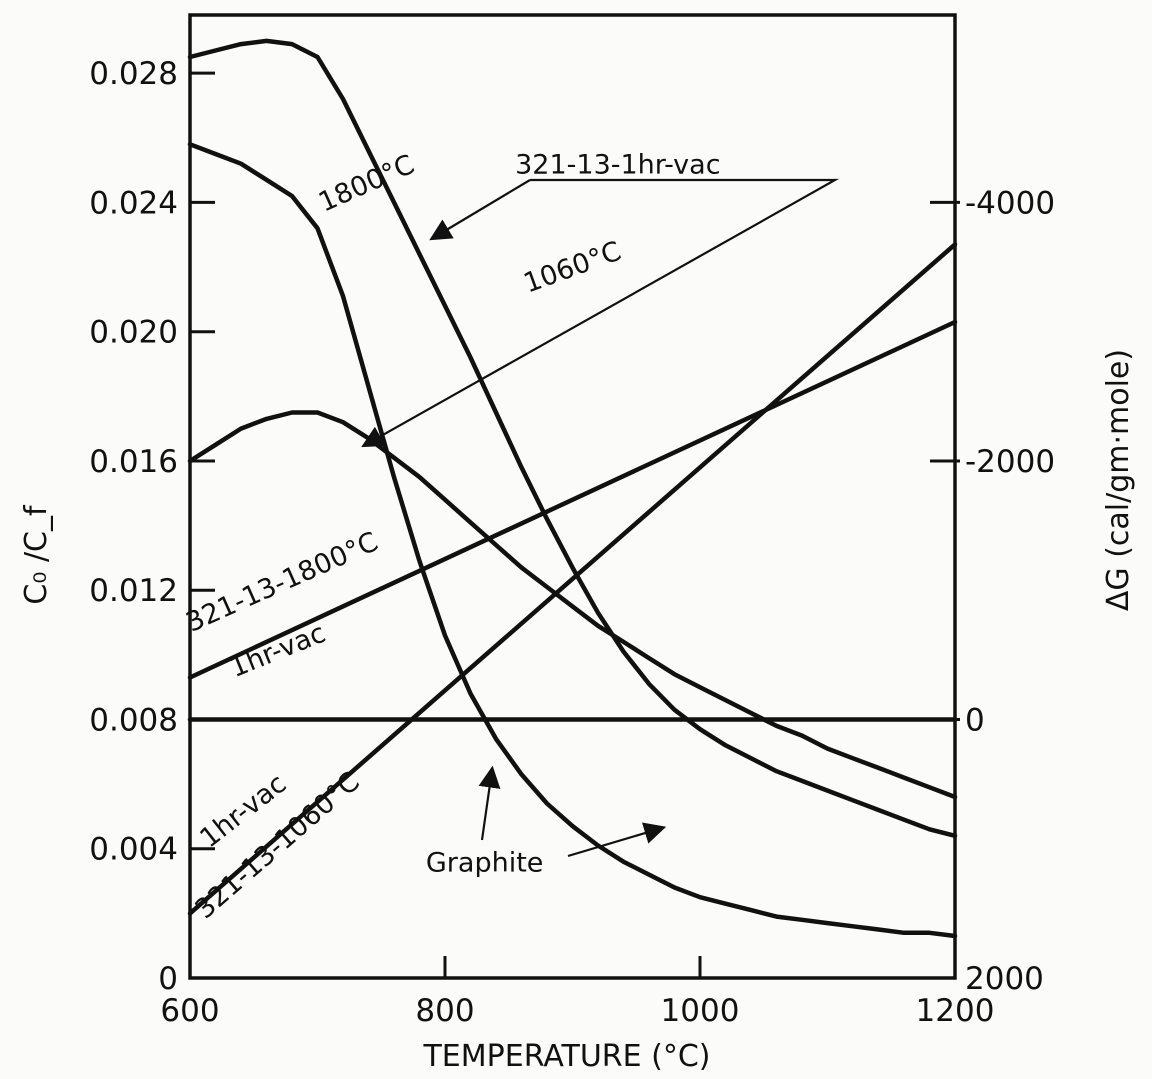 This screenshot has height=1079, width=1152. What do you see at coordinates (282, 582) in the screenshot?
I see `annotation-label: 321-13-1800°C` at bounding box center [282, 582].